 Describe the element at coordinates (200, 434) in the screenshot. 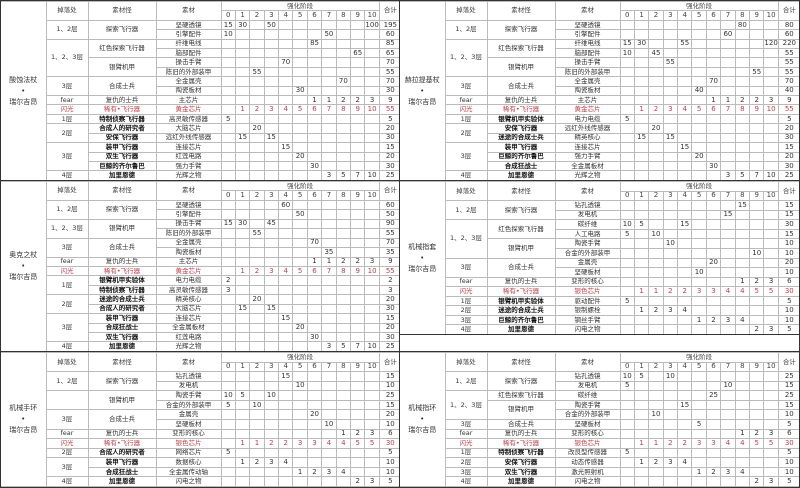

I see `table-row: fear 复仇的士兵 变形的核心 1 2 3 6` at that location.